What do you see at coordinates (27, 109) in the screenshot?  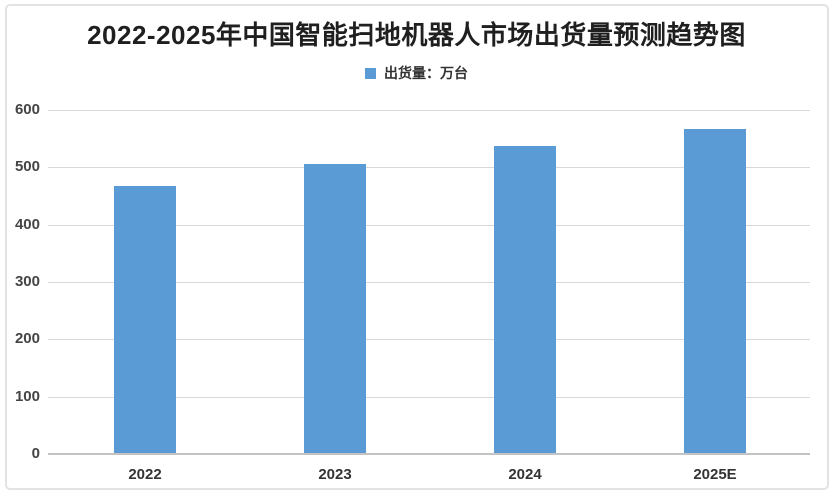 I see `y-tick-label: 600` at bounding box center [27, 109].